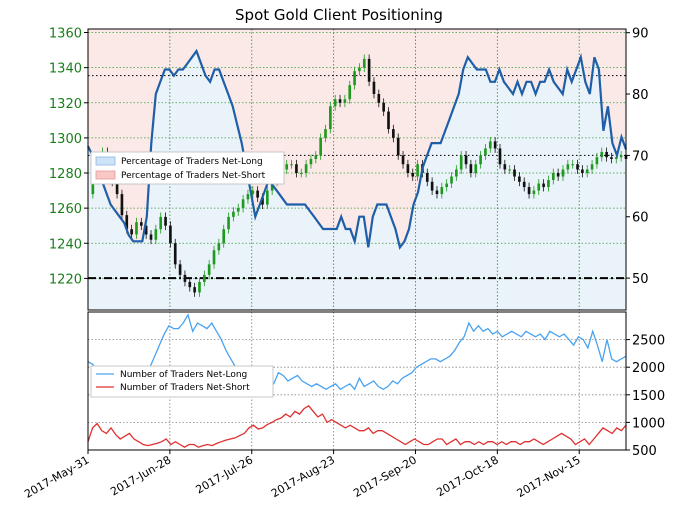  Describe the element at coordinates (640, 218) in the screenshot. I see `right-tick-label: 60` at that location.